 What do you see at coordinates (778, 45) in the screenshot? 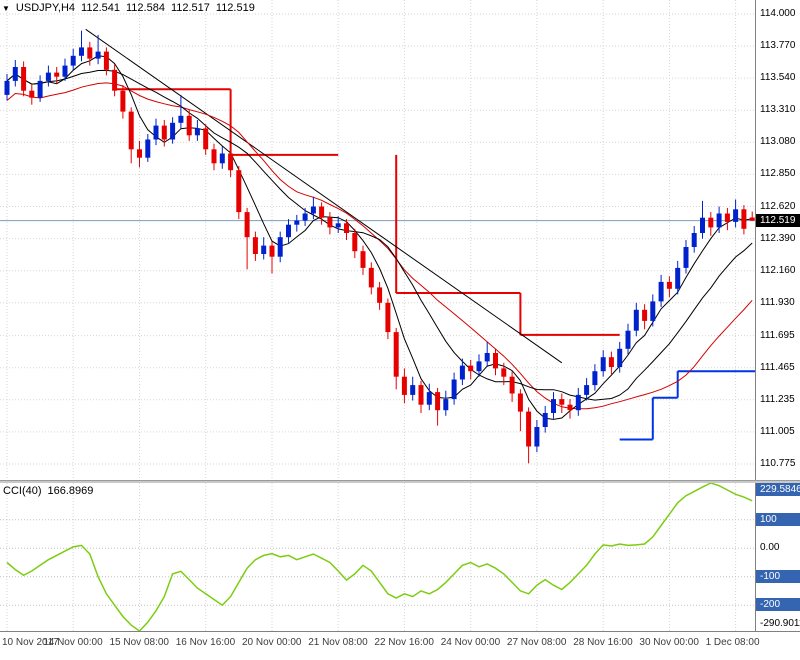
I see `price-axis-label: 113.770` at bounding box center [778, 45].